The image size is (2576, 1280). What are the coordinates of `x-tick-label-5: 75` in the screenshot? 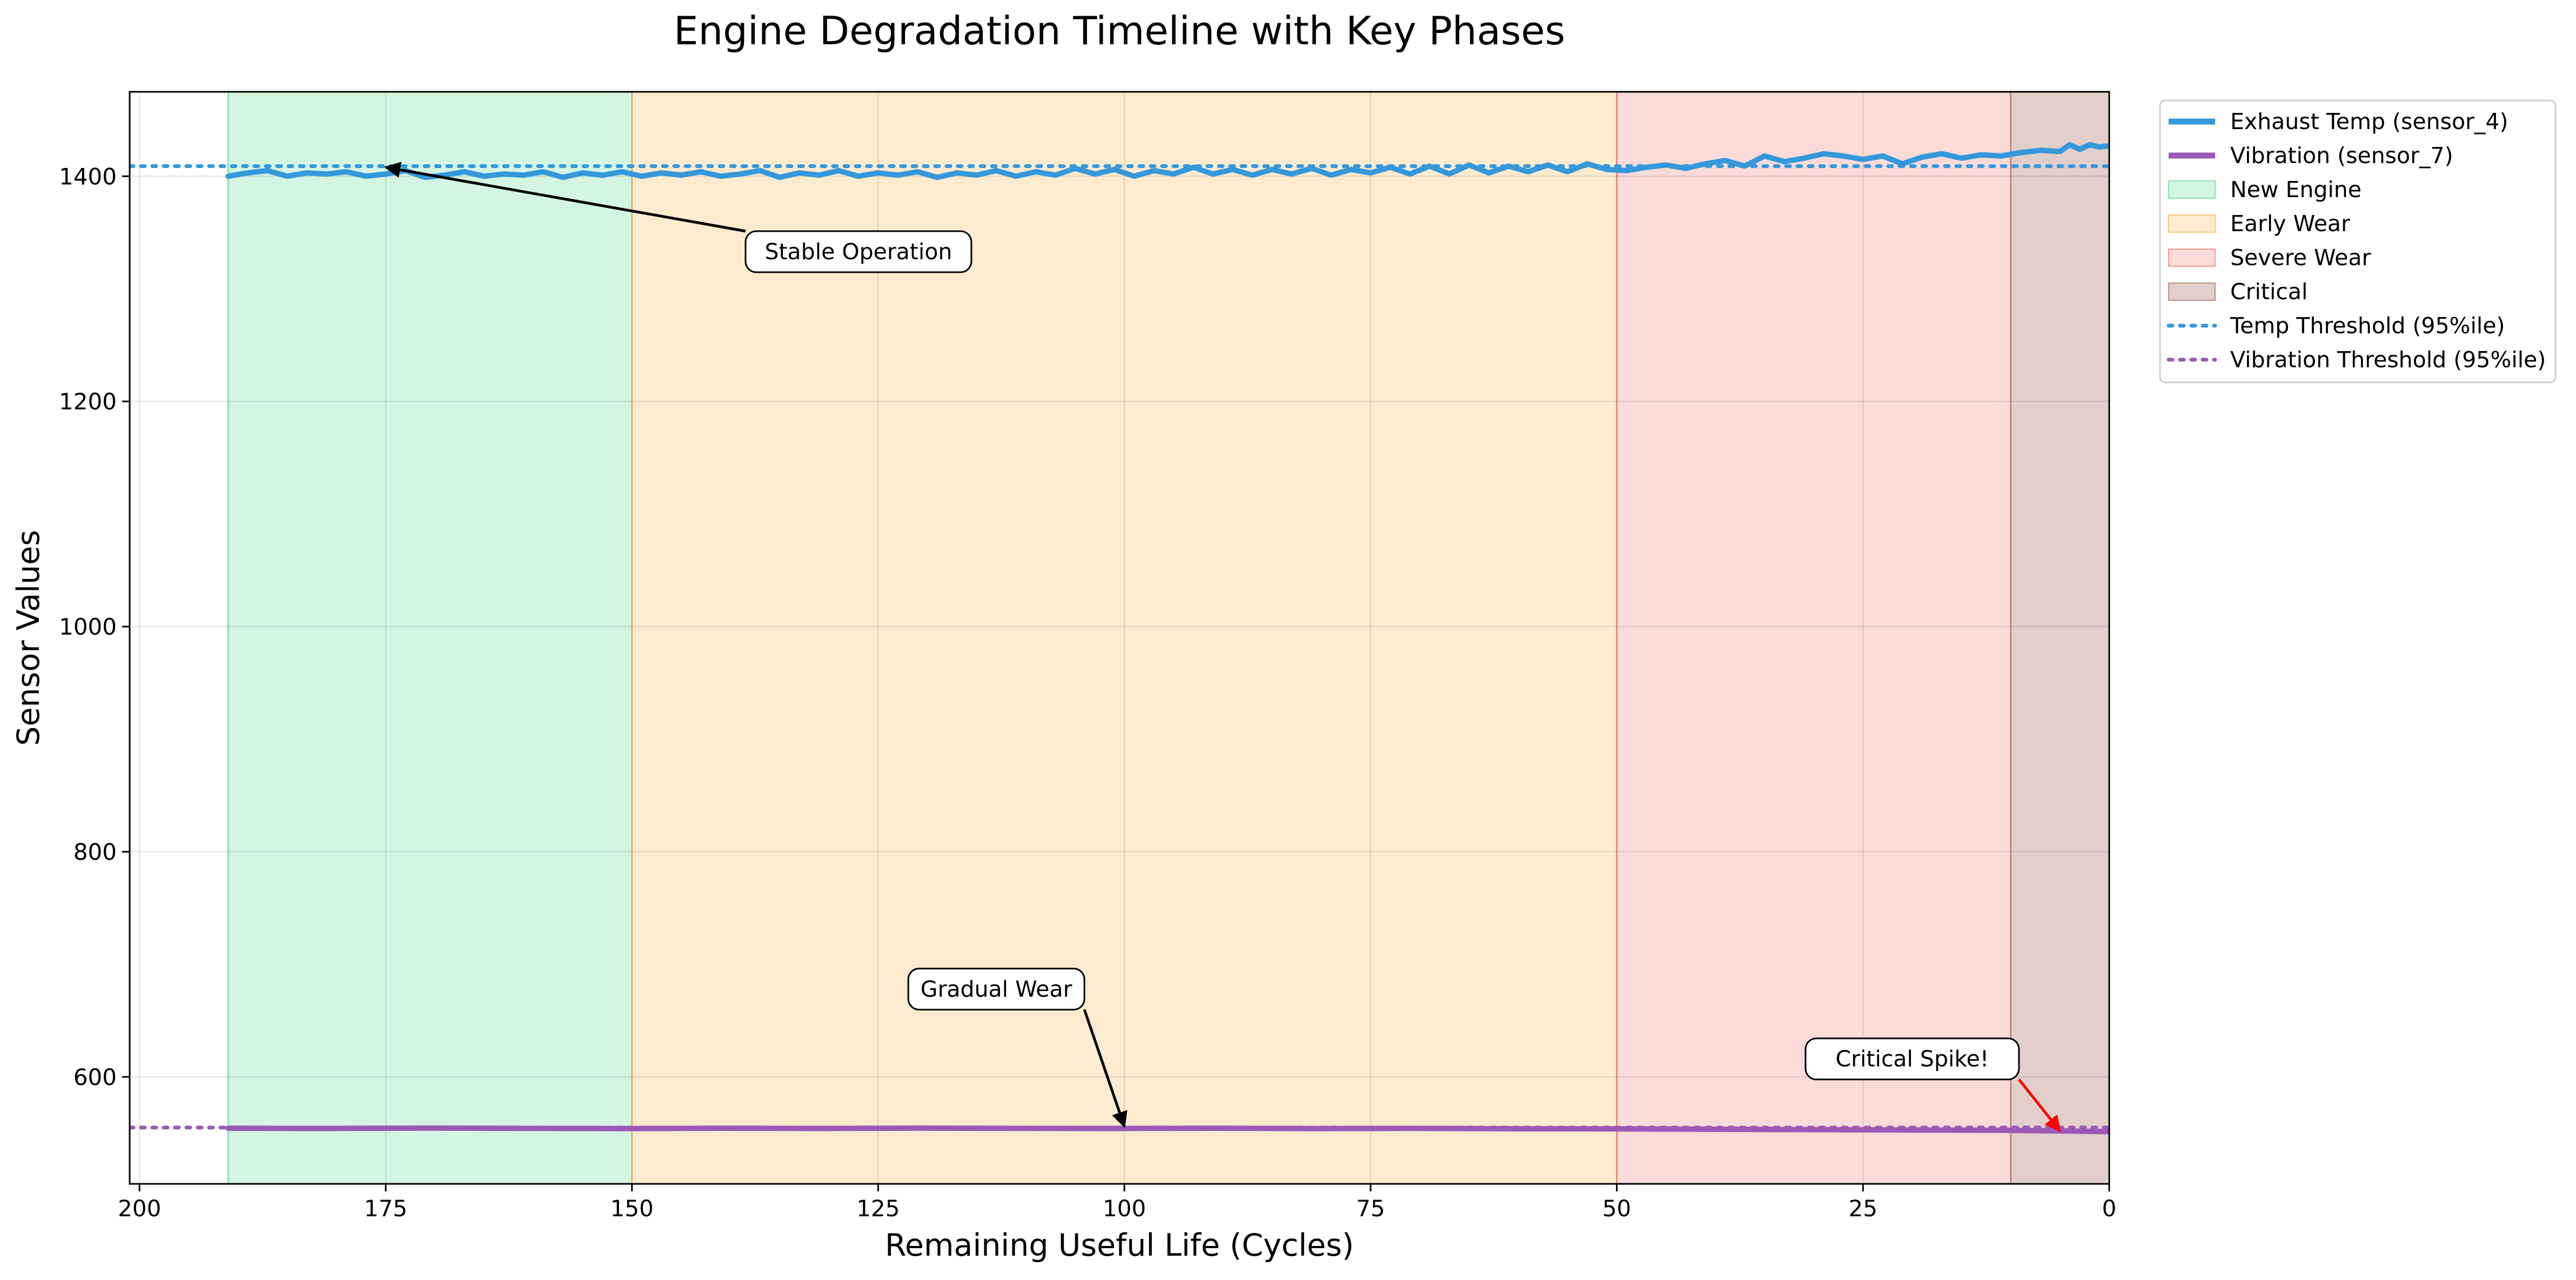 It's located at (1370, 1208).